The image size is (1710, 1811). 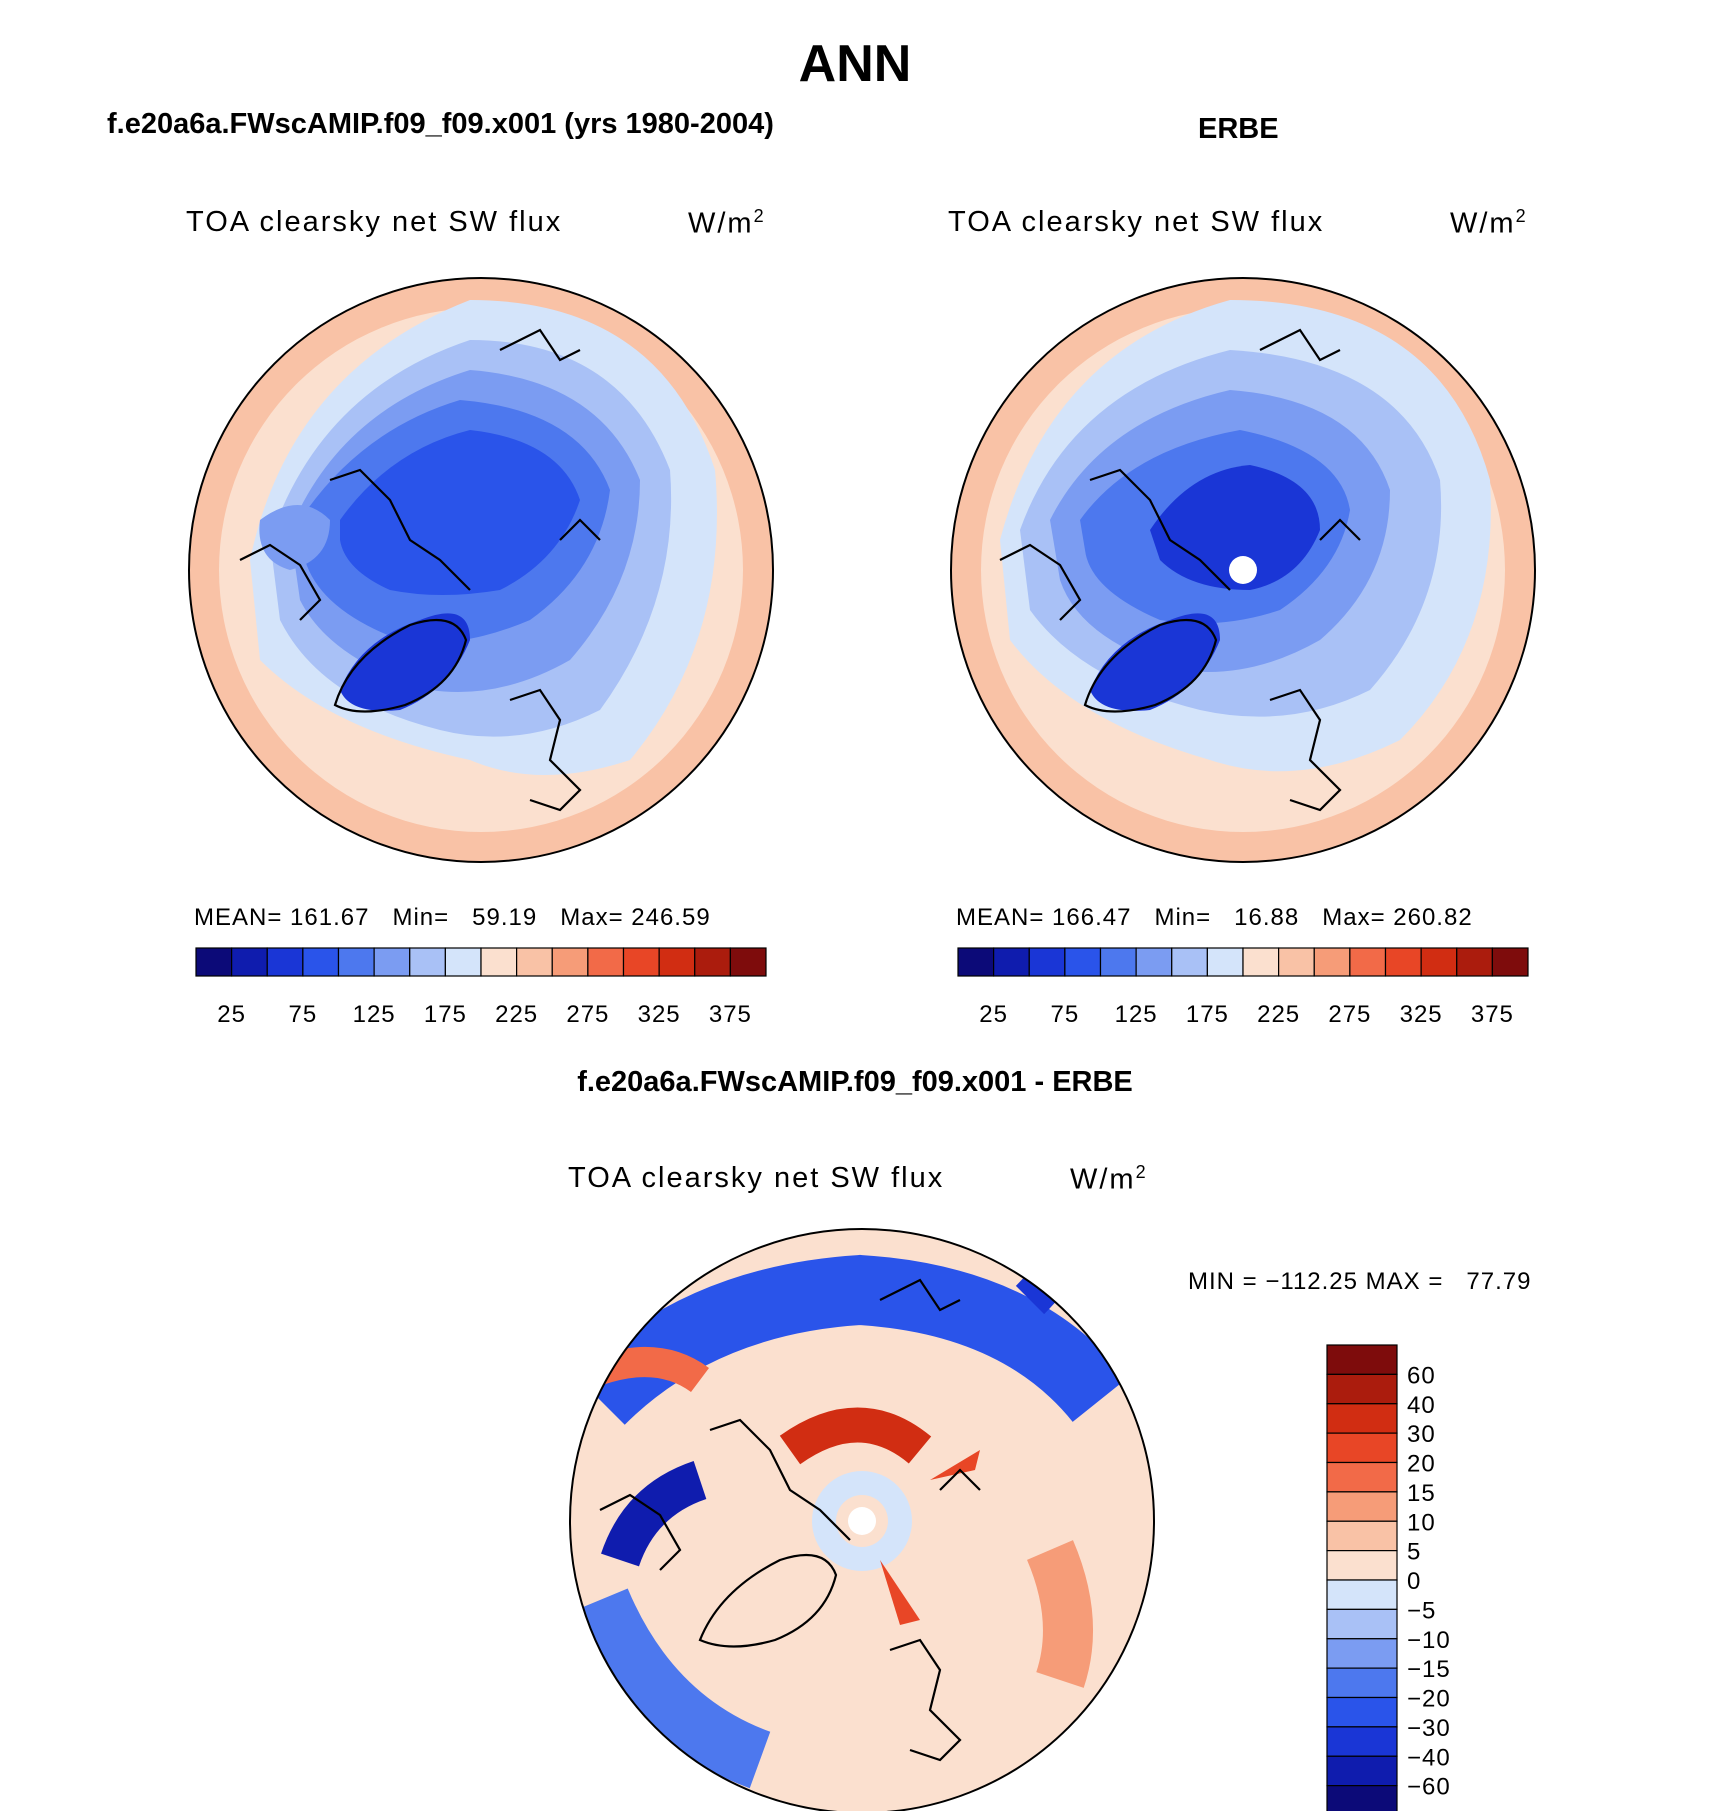 I want to click on obs-map, so click(x=1243, y=570).